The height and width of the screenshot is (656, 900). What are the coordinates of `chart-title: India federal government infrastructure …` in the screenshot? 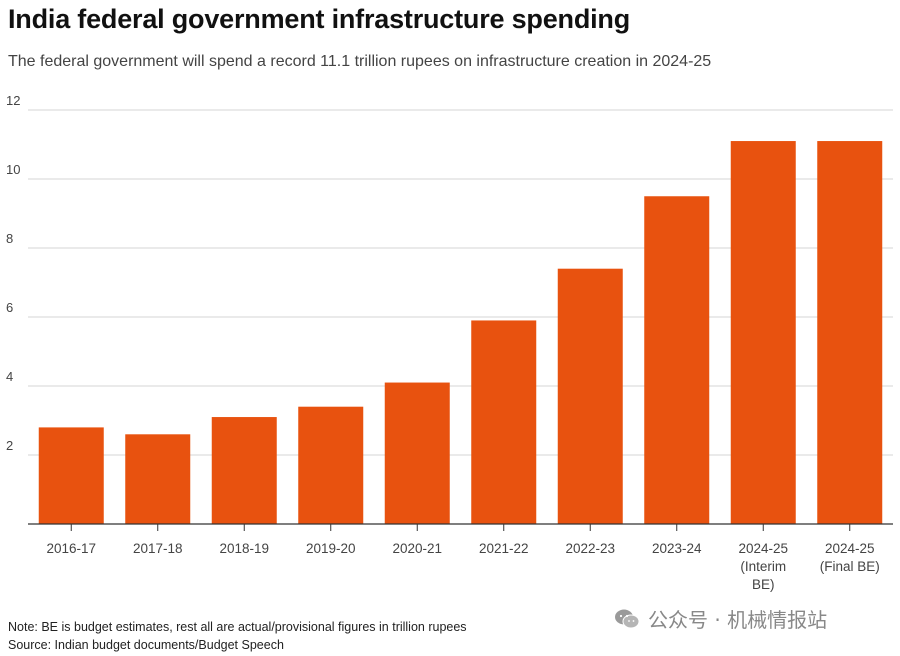 It's located at (319, 19).